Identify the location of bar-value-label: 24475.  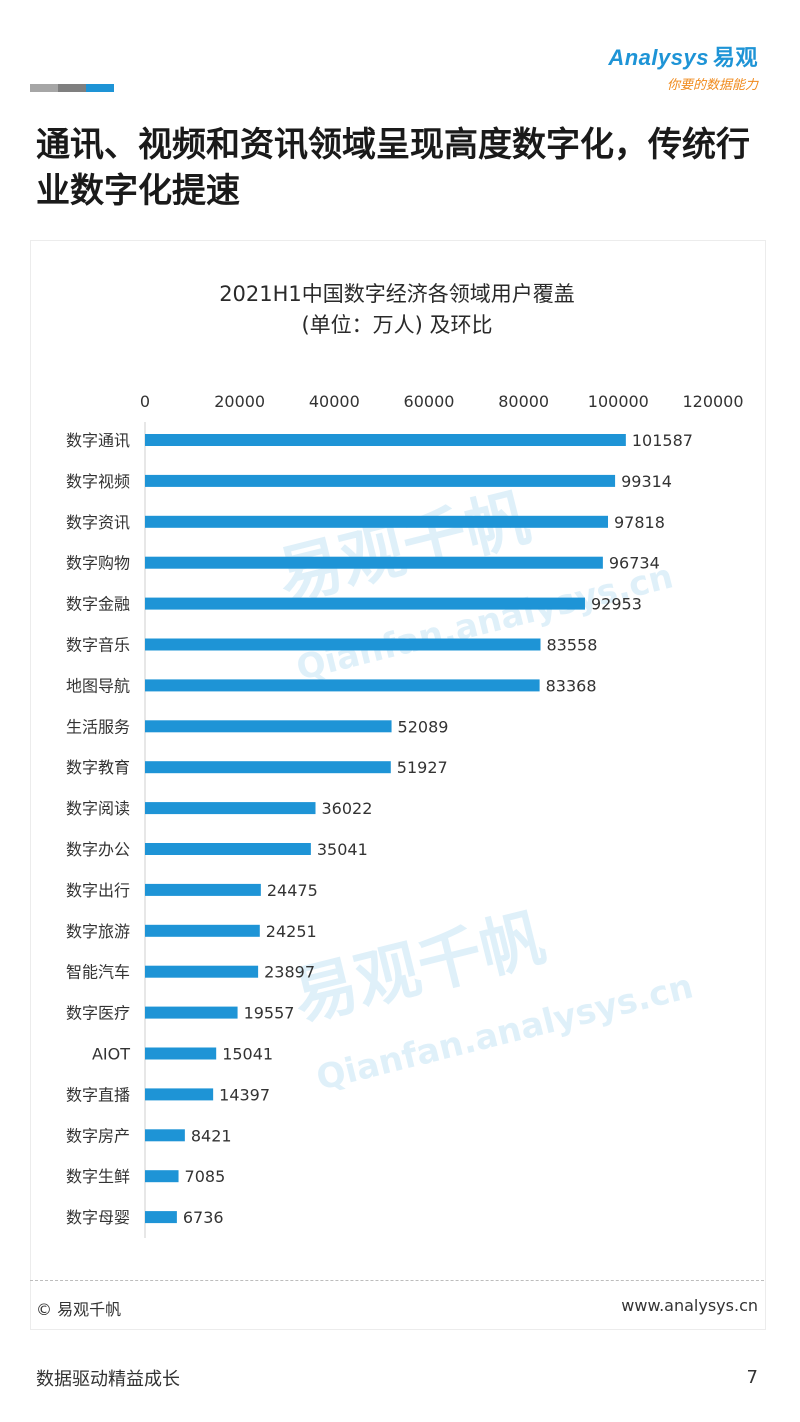
(292, 890).